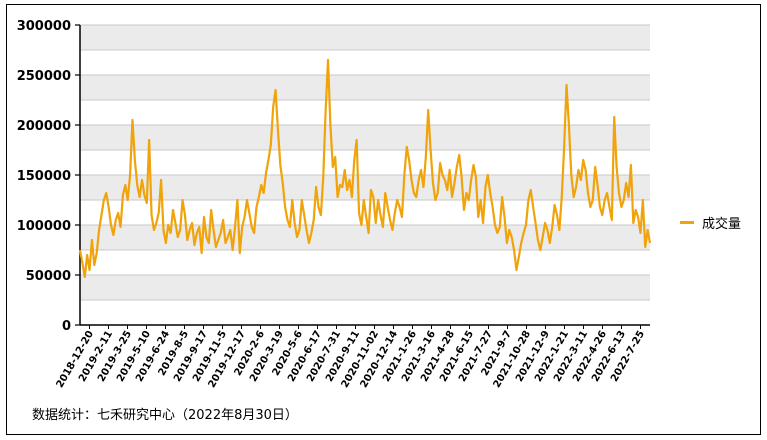 This screenshot has height=440, width=767. Describe the element at coordinates (44, 226) in the screenshot. I see `y-tick-label: 100000` at that location.